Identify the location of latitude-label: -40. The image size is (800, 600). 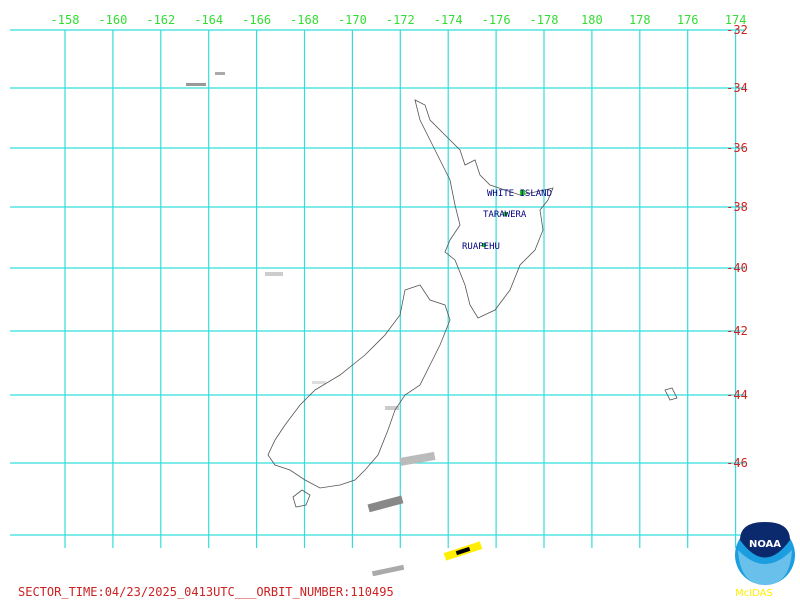
(737, 268).